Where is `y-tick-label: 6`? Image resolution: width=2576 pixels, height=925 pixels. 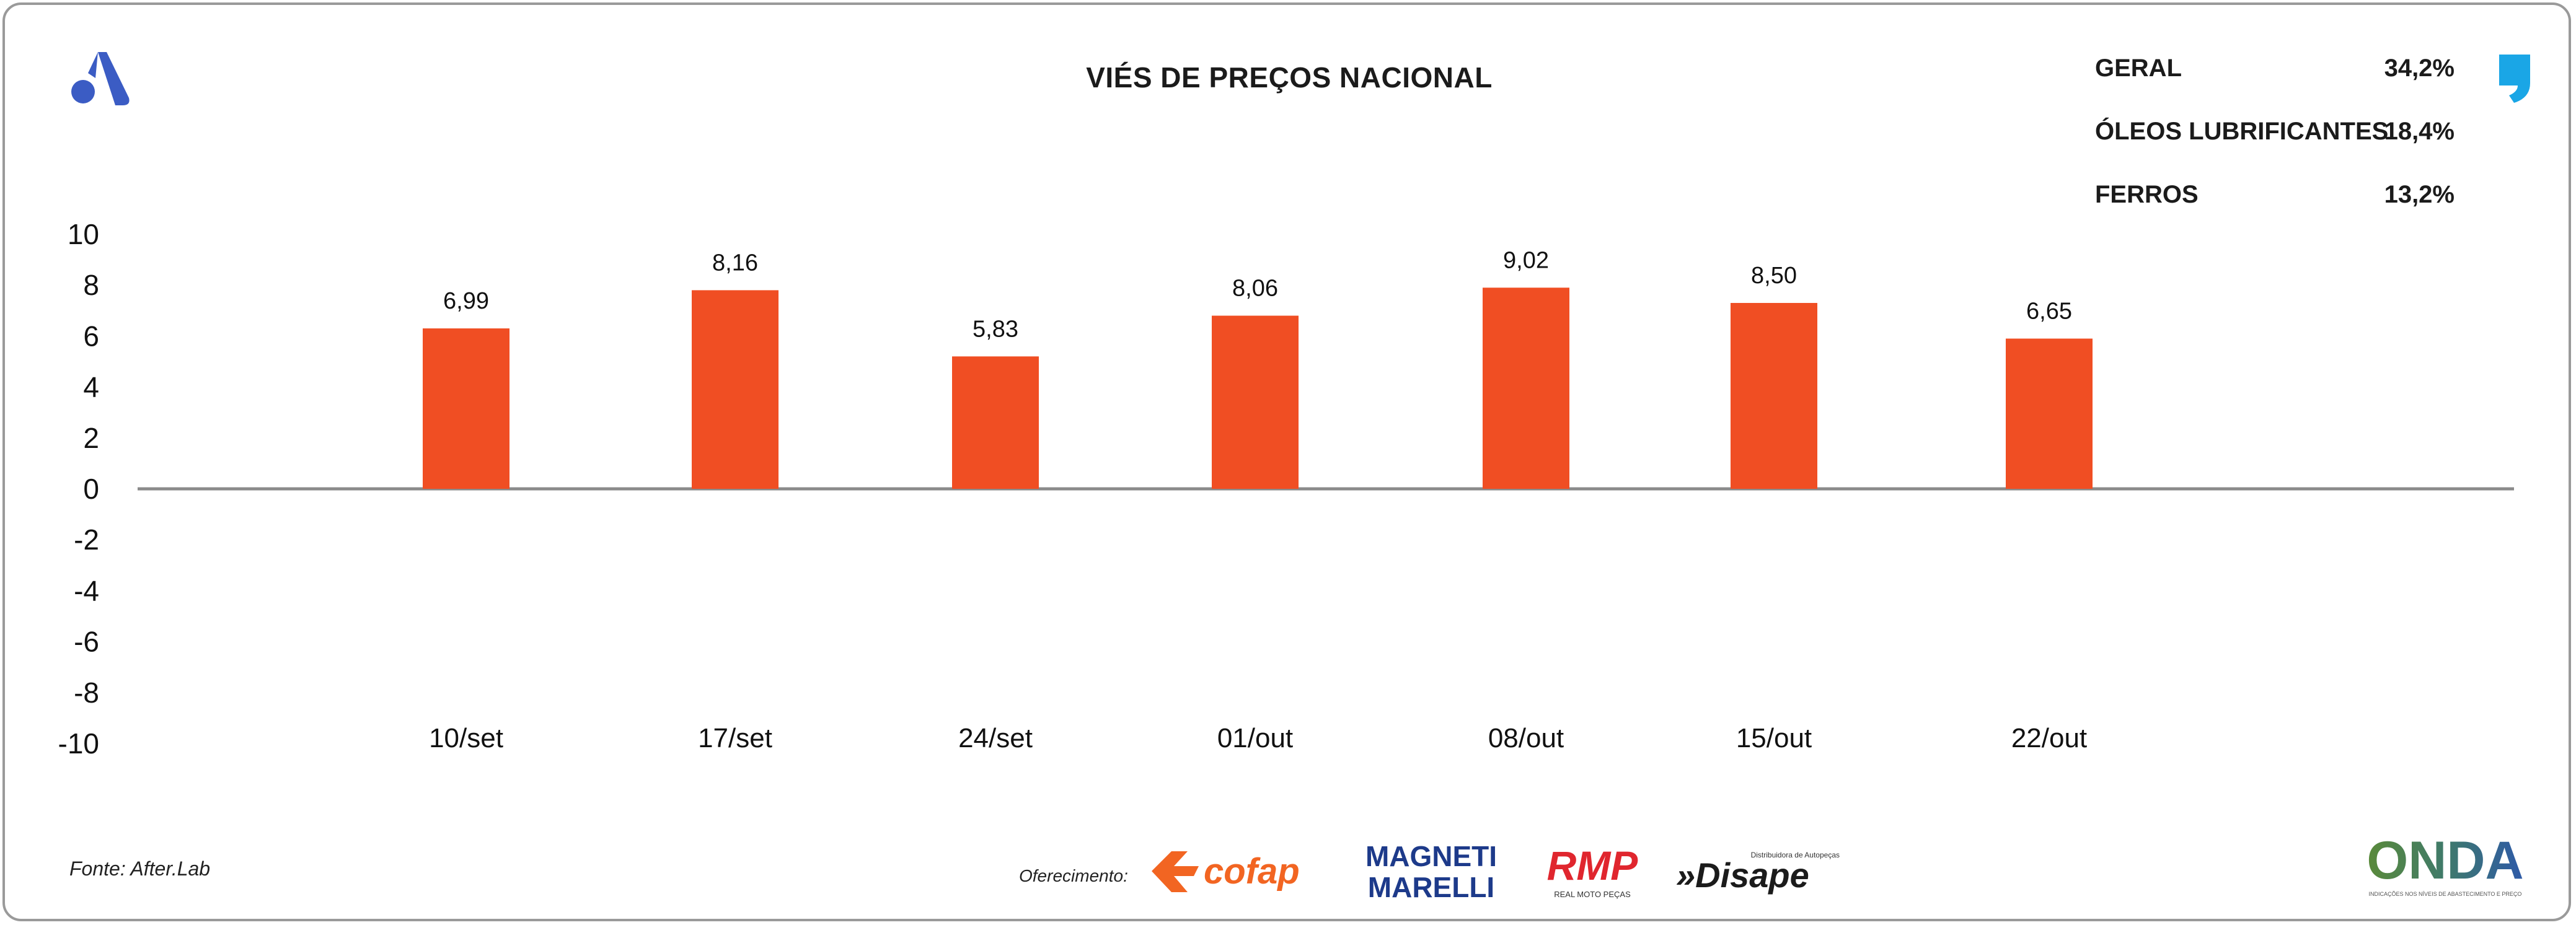
y-tick-label: 6 is located at coordinates (91, 336).